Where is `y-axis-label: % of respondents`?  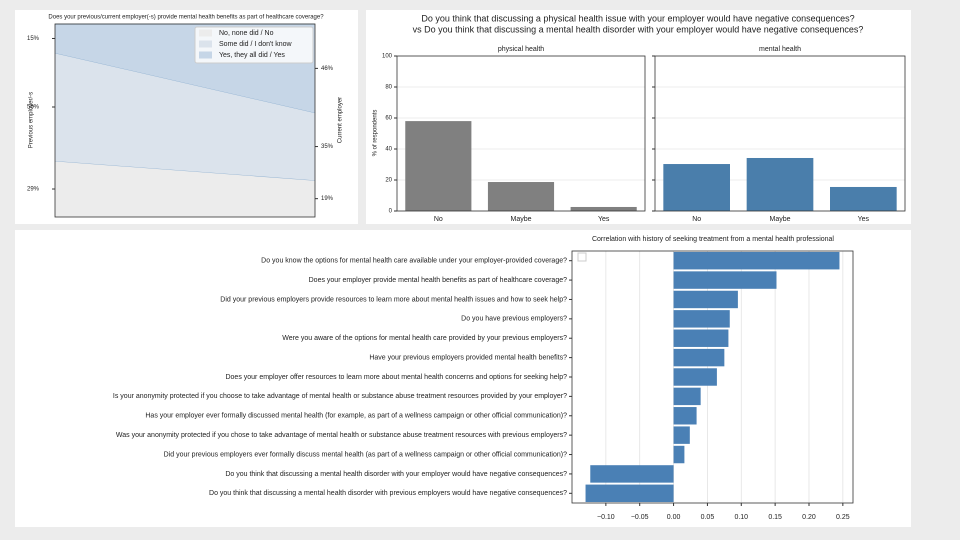 y-axis-label: % of respondents is located at coordinates (376, 133).